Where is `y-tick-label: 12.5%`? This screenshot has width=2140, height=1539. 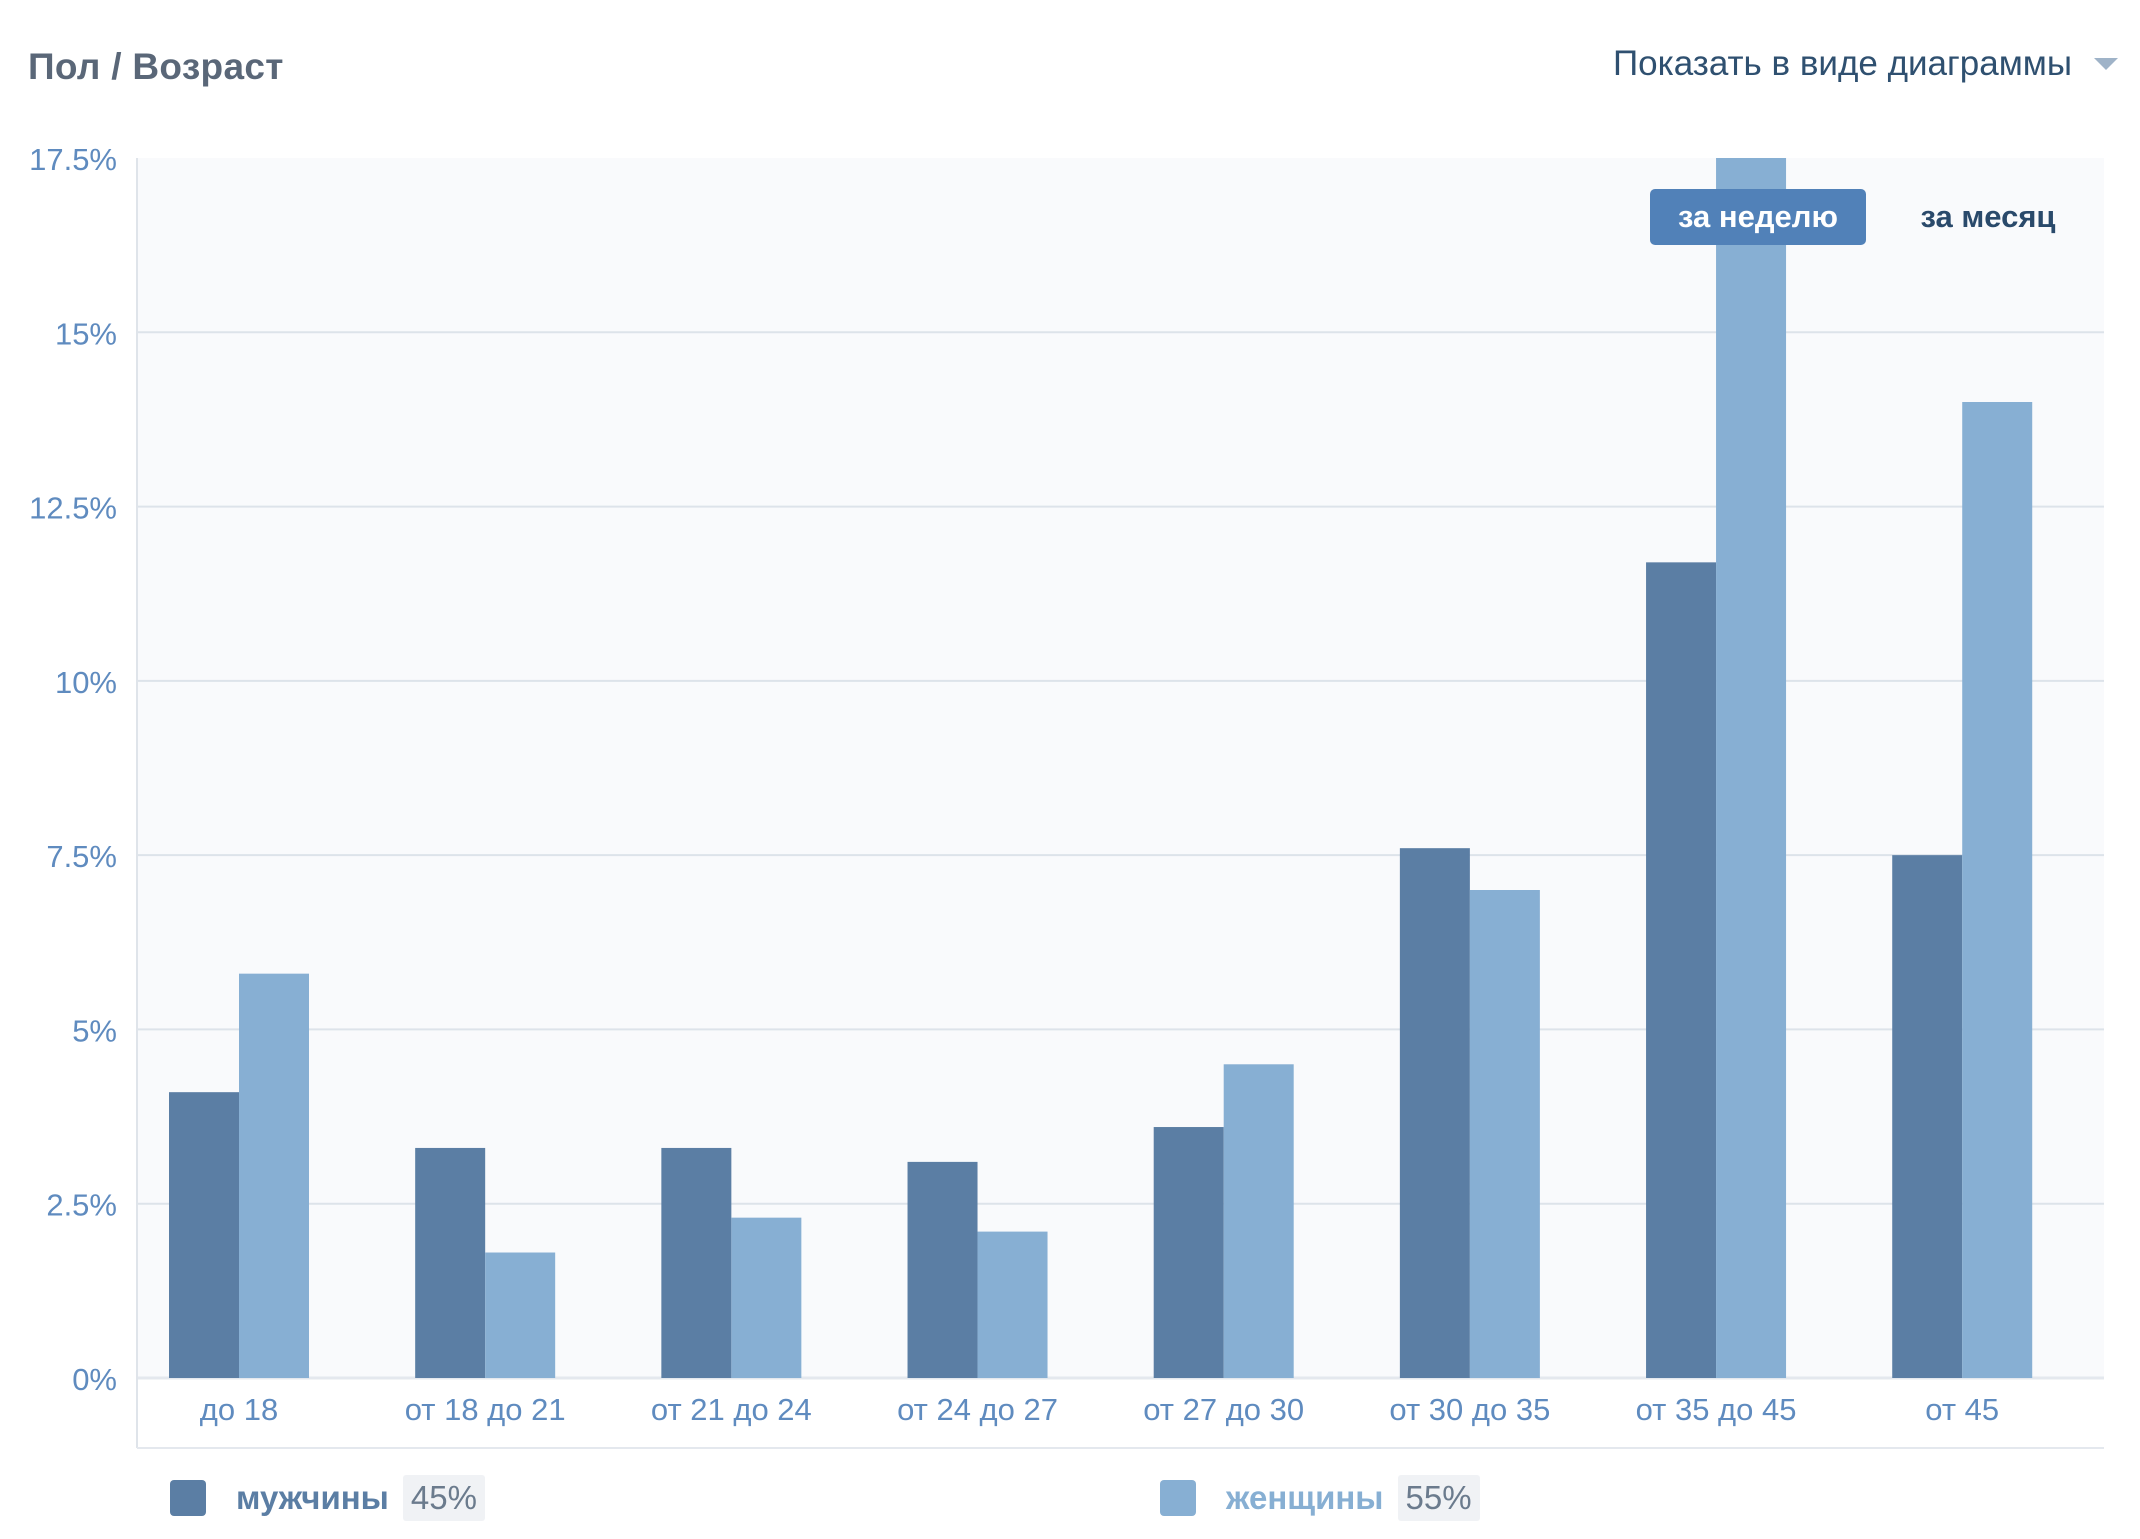 y-tick-label: 12.5% is located at coordinates (73, 508).